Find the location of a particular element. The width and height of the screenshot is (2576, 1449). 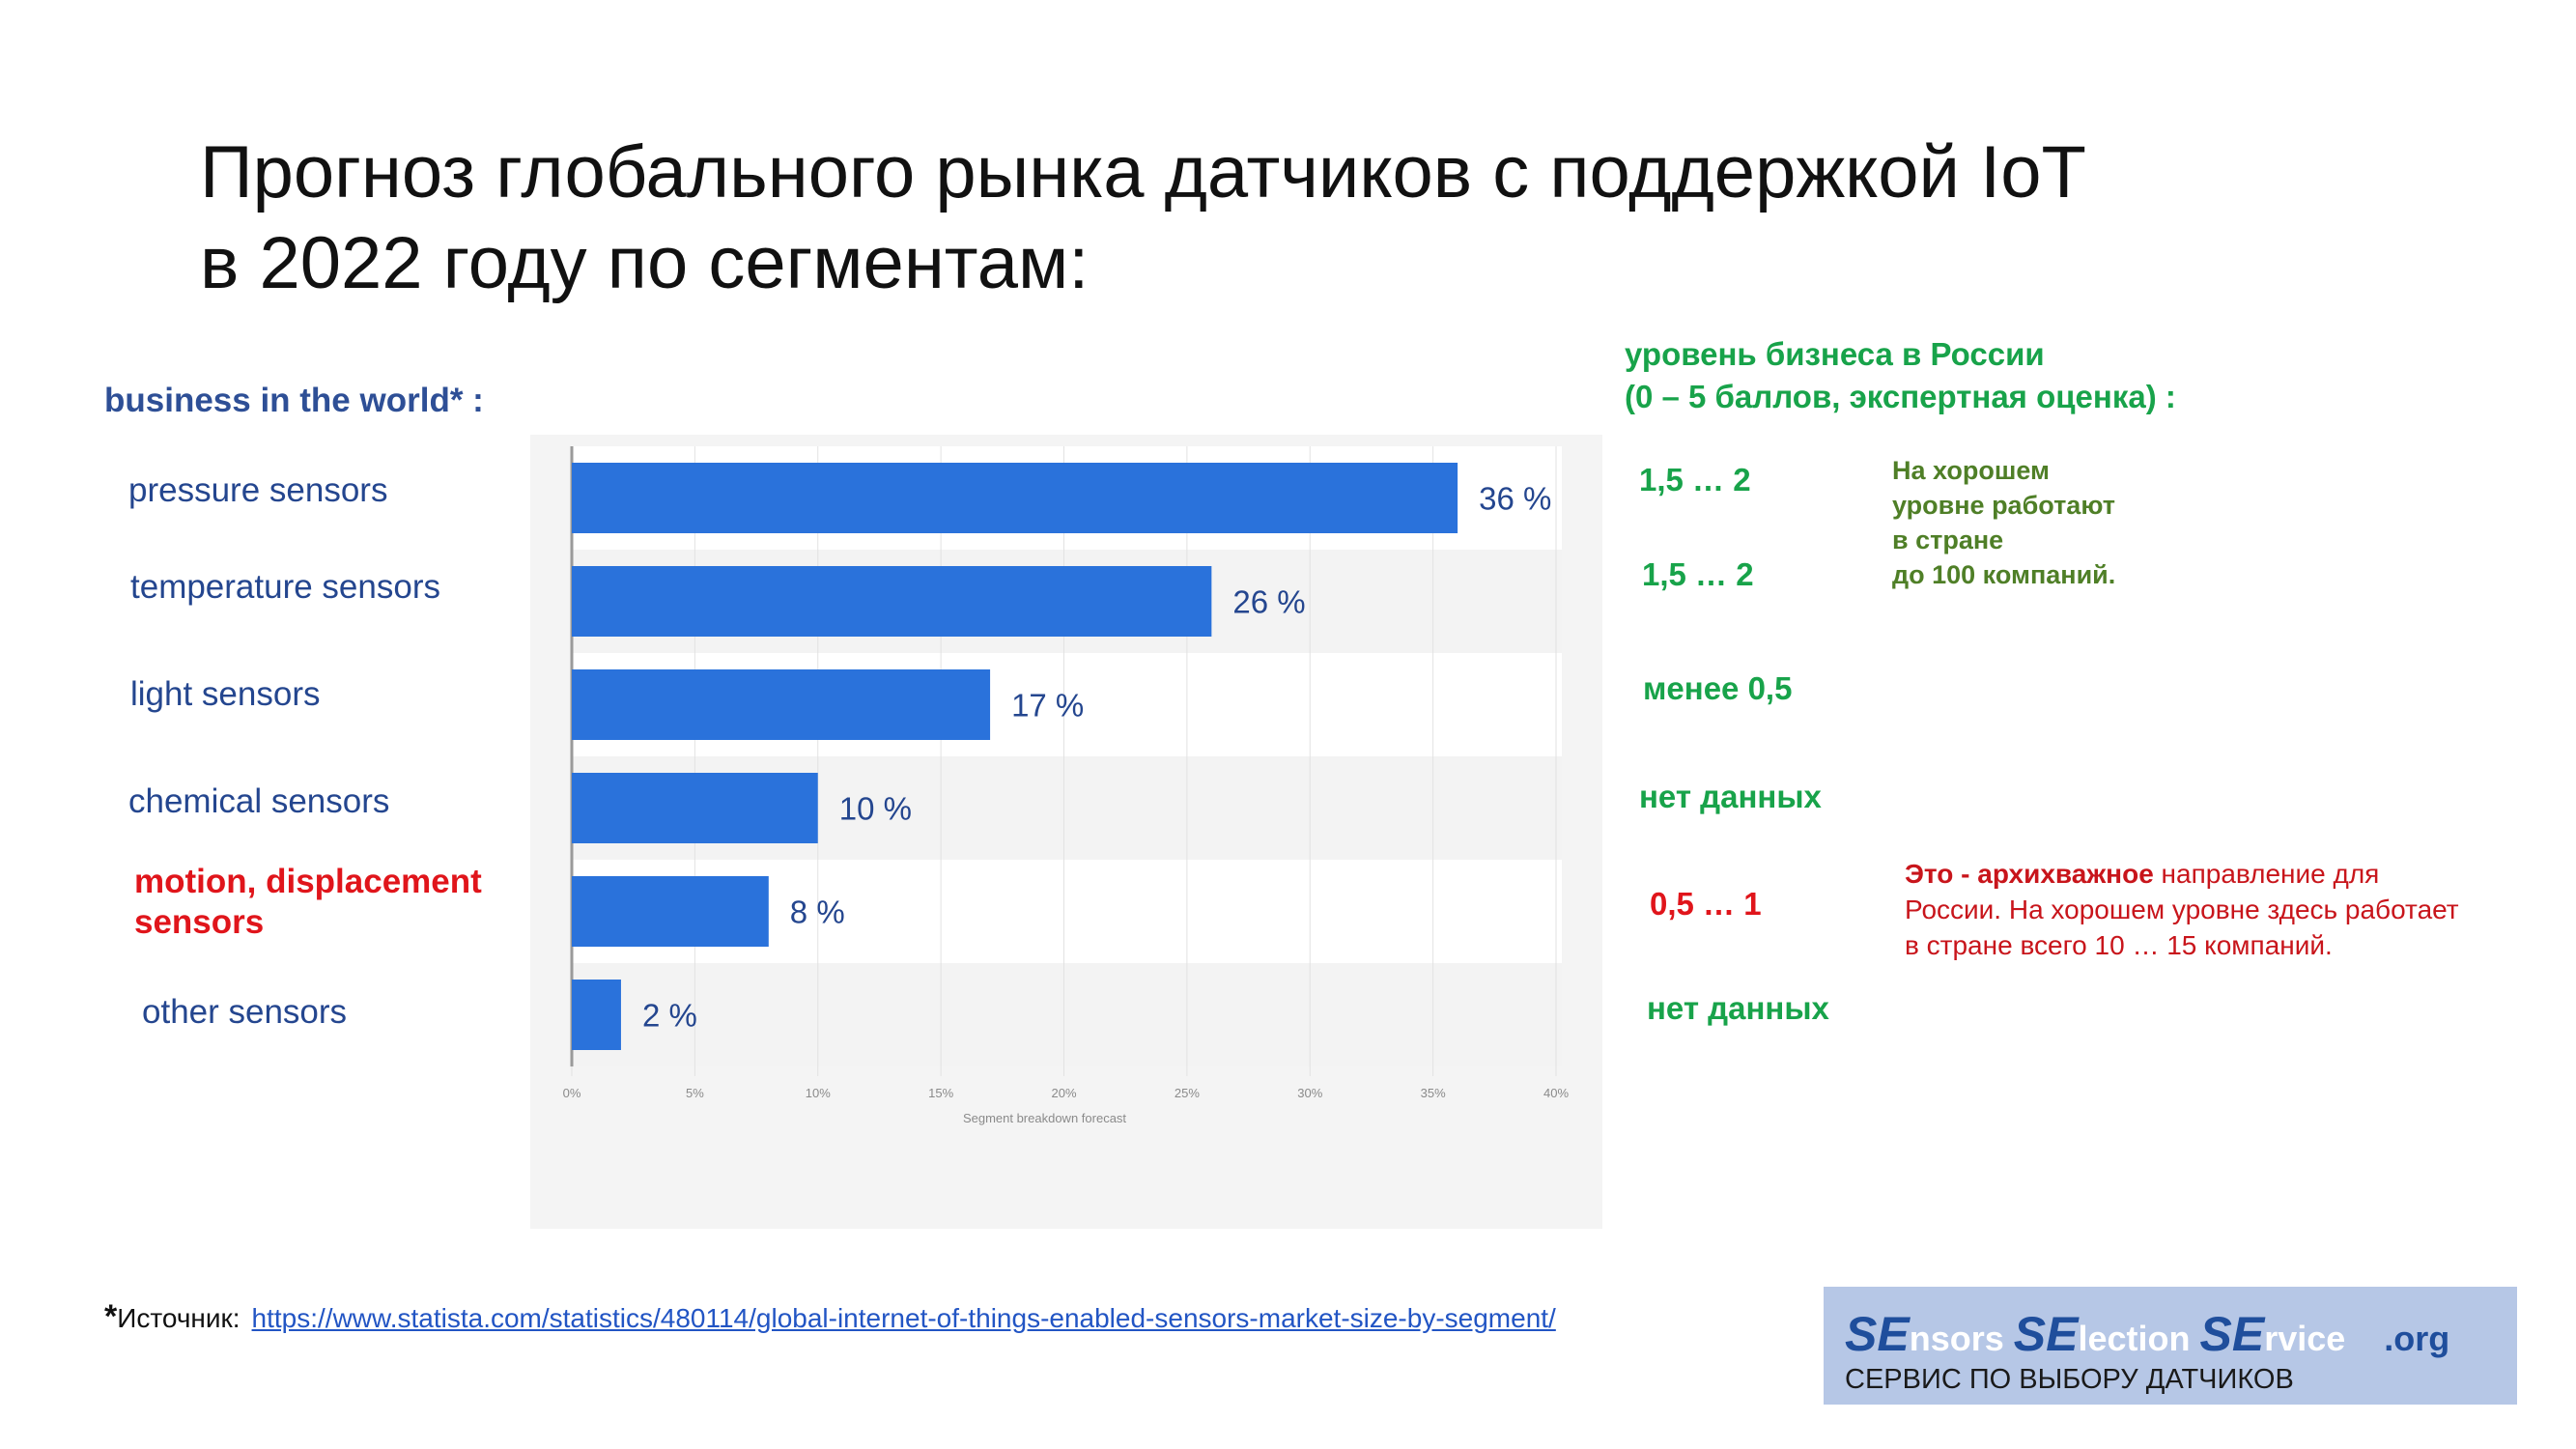

bar-value-label: 2 % is located at coordinates (669, 1016).